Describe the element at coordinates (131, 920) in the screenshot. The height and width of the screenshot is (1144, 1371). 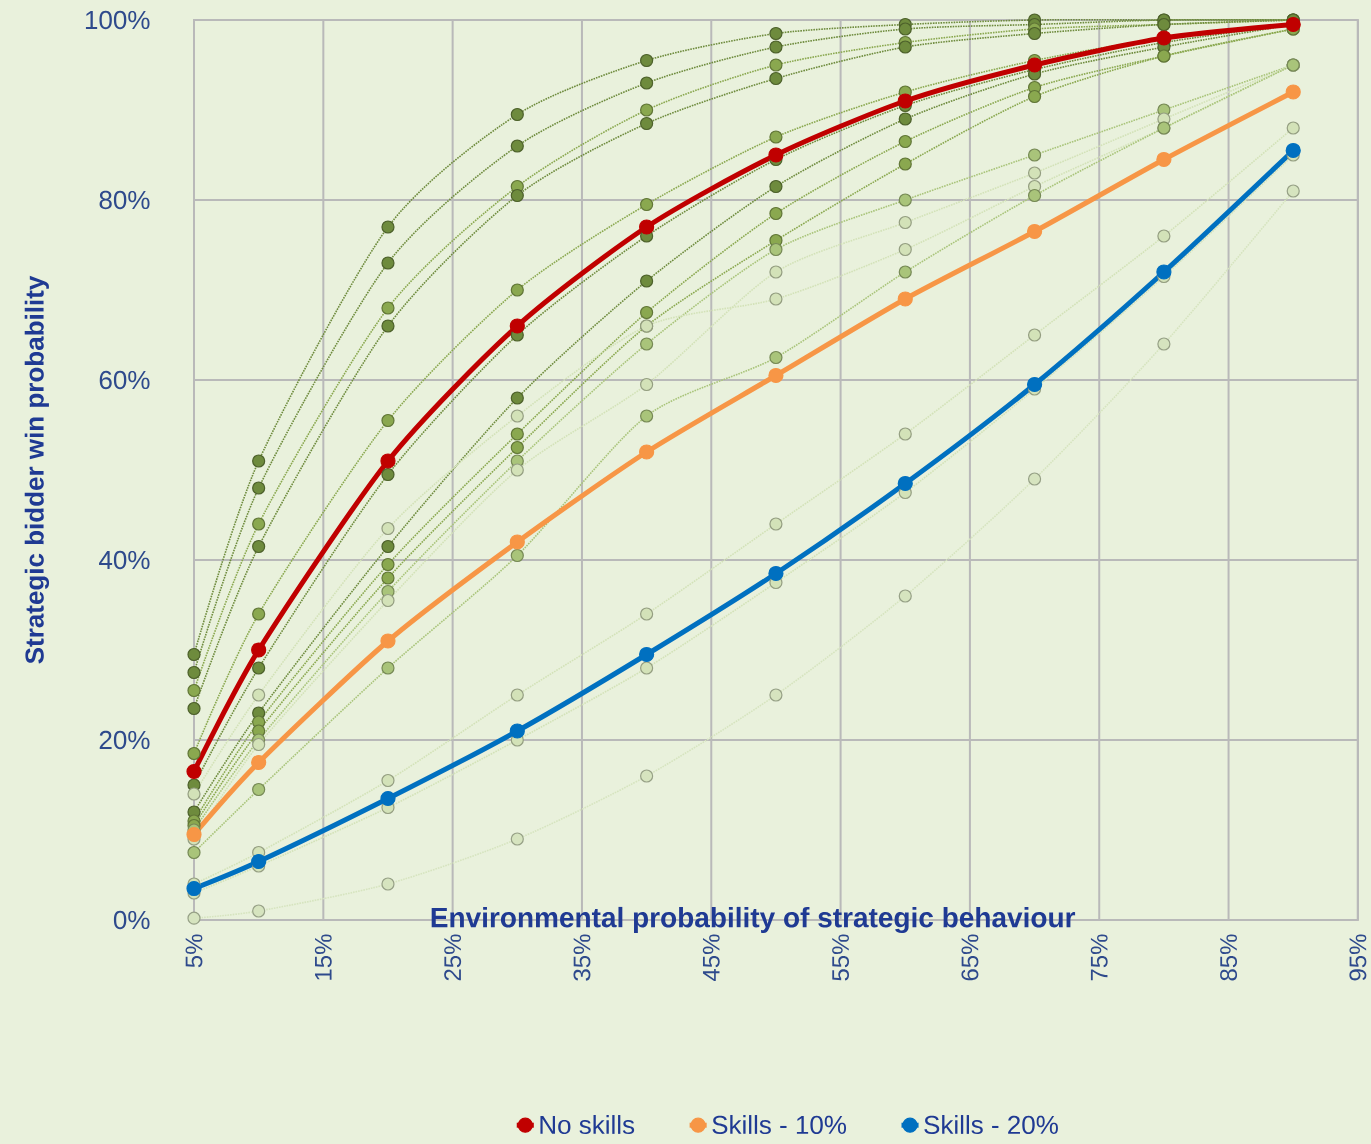
I see `y-tick-label: 0%` at that location.